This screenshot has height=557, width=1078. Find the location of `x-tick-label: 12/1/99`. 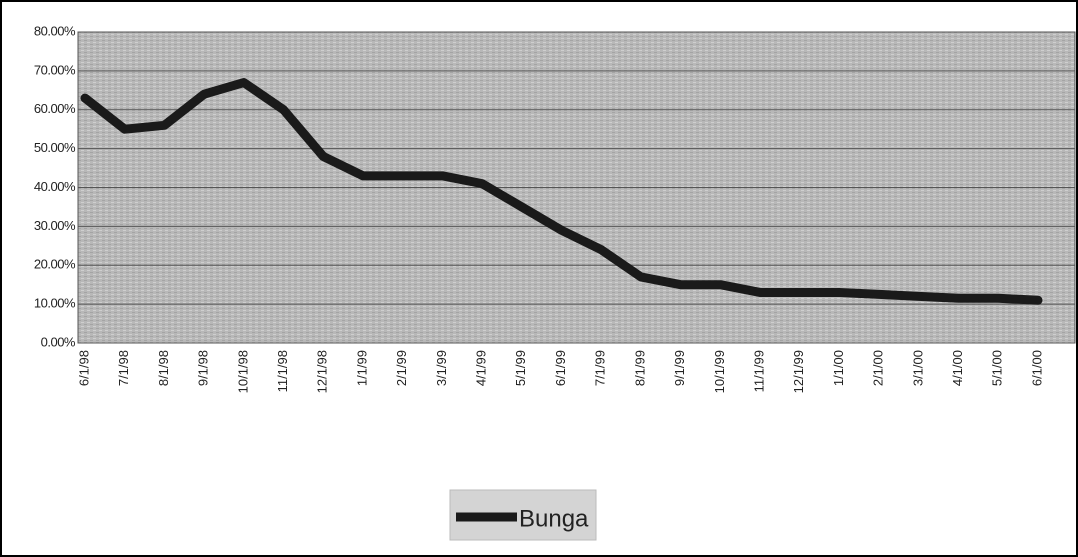

x-tick-label: 12/1/99 is located at coordinates (798, 371).